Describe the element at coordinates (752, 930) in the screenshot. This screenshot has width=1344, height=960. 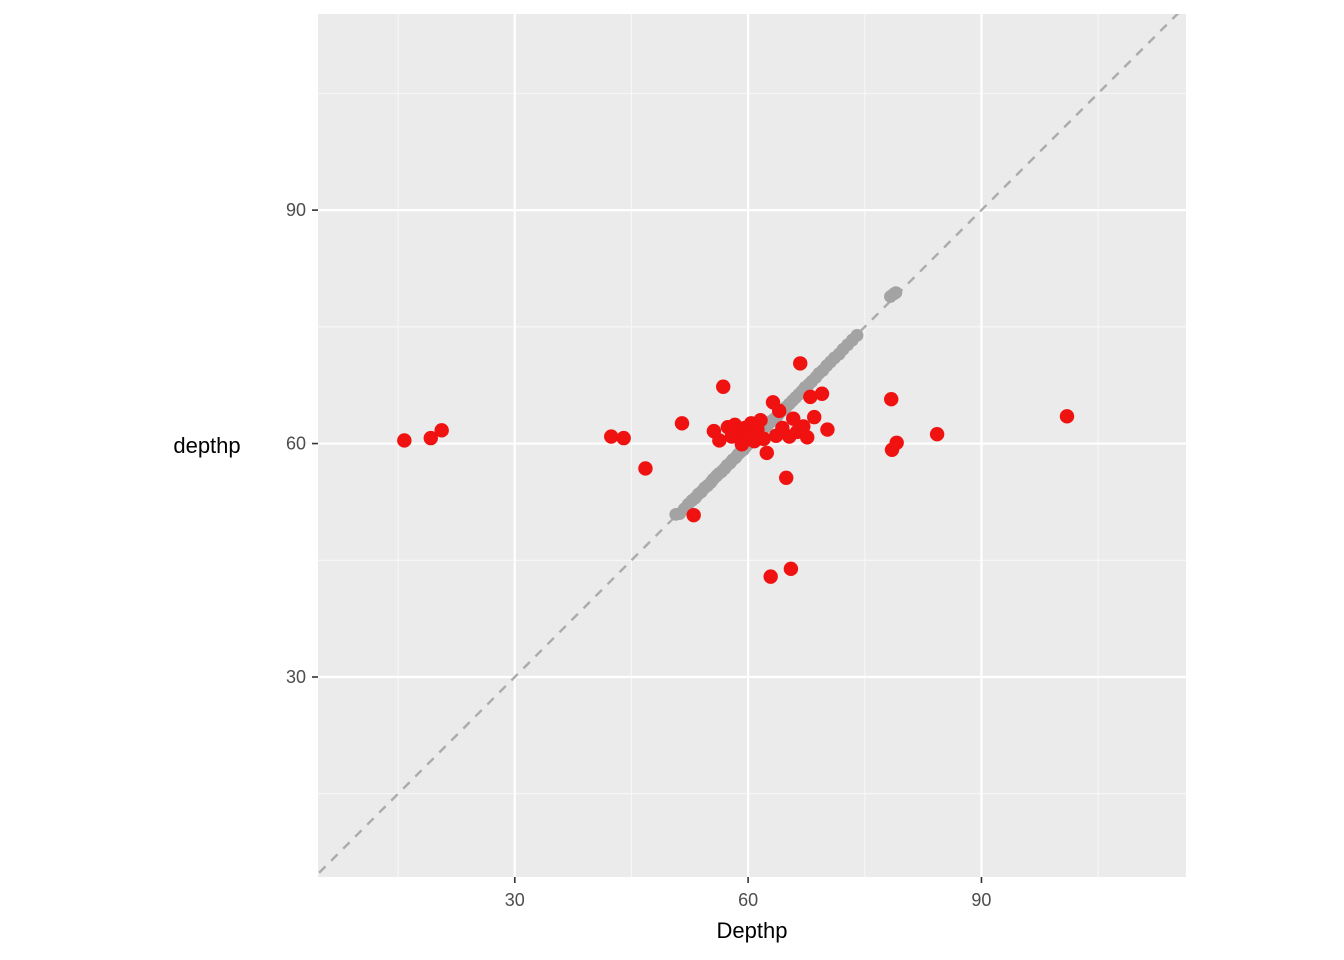
I see `x-axis-title: Depthp` at that location.